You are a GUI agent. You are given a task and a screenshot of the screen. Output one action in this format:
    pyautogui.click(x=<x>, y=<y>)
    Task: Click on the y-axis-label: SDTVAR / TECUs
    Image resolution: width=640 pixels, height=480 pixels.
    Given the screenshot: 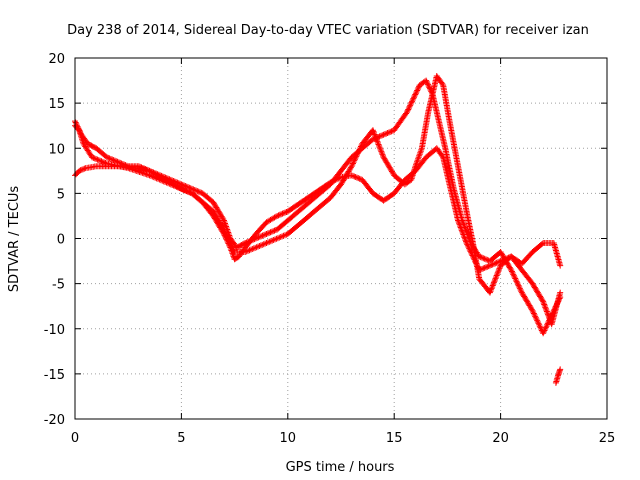 What is the action you would take?
    pyautogui.click(x=14, y=239)
    